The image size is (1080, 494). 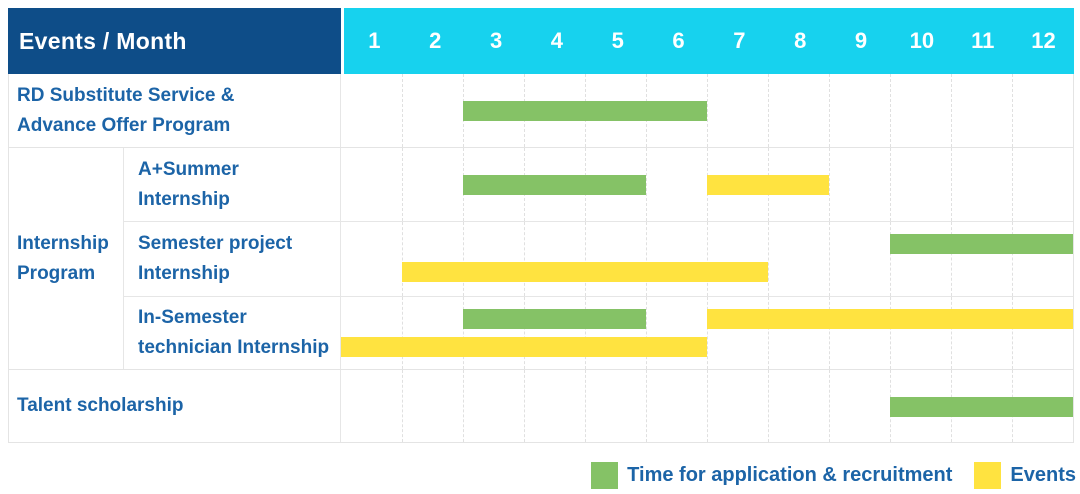 I want to click on row-label-cell-in-semester: In-Semester technician Internship, so click(x=232, y=333).